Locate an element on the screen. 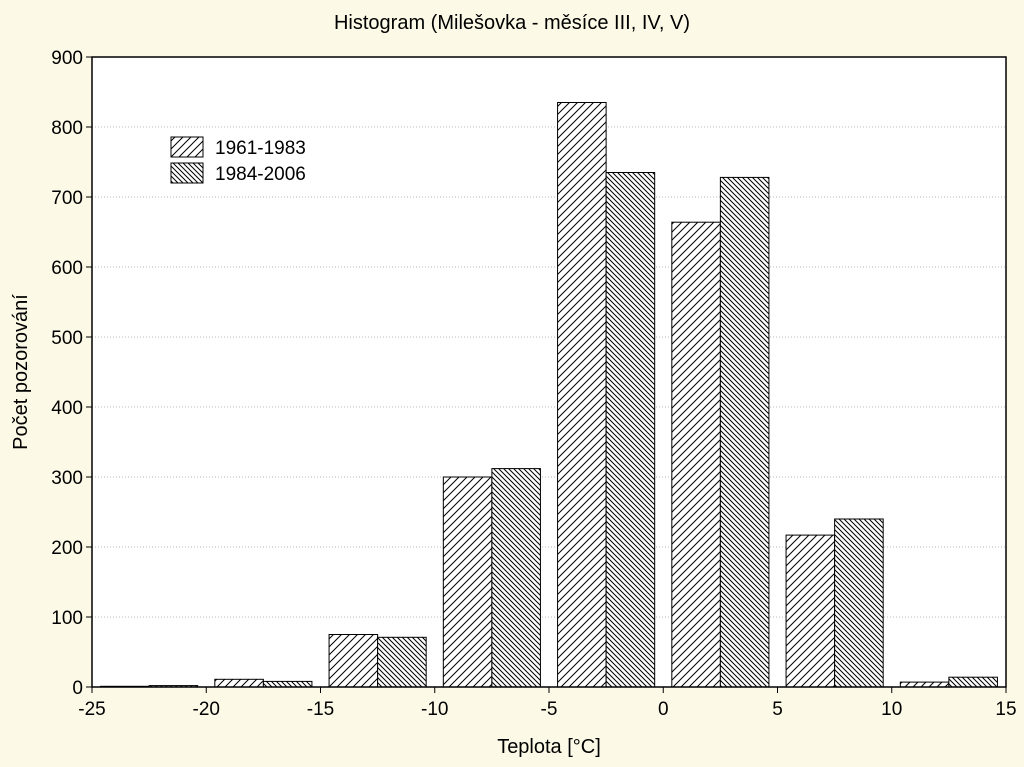 This screenshot has width=1024, height=767. x-axis-ticks: -25 -20 -15 -10 -5 0 5 10 15 is located at coordinates (547, 703).